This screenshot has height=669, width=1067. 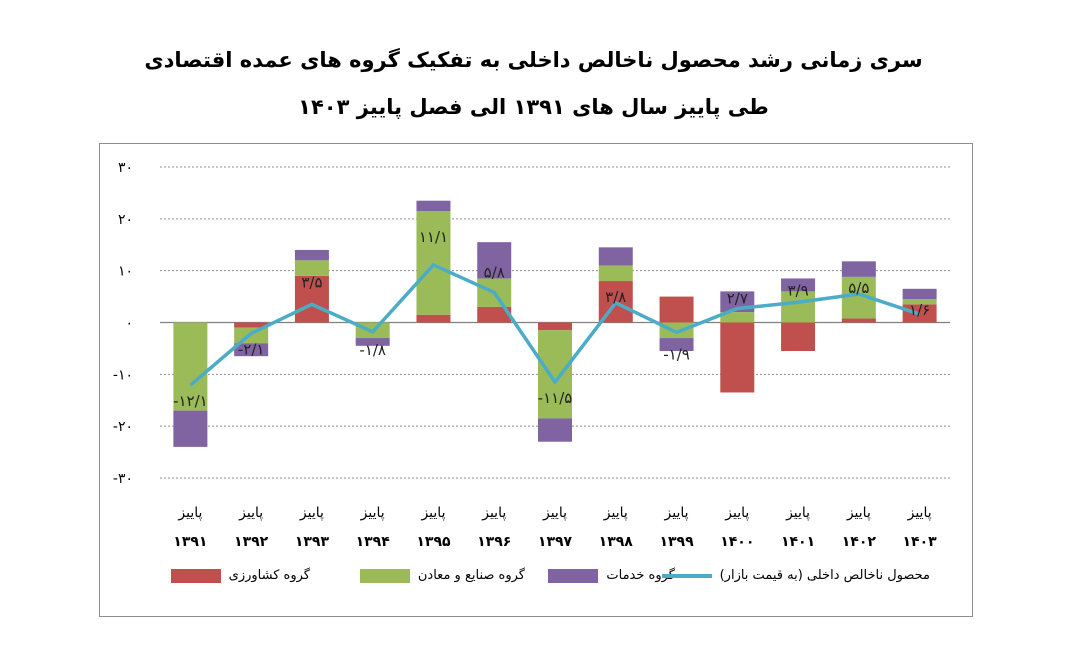 What do you see at coordinates (123, 375) in the screenshot?
I see `y-tick-label: -۱۰` at bounding box center [123, 375].